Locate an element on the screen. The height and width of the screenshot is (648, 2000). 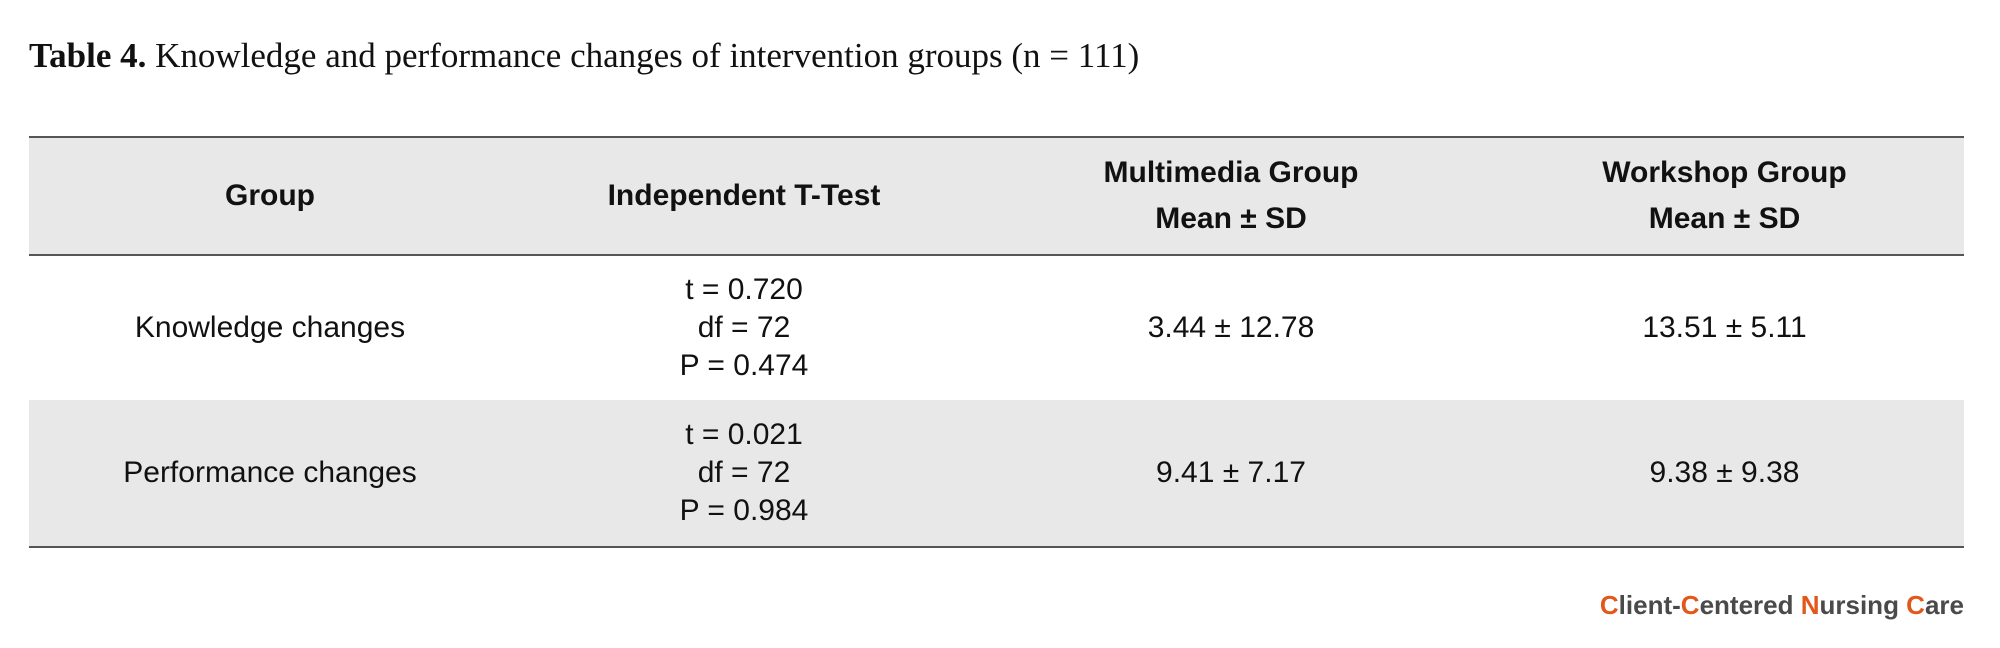
header-multimedia-line2: Mean ± SD is located at coordinates (1231, 218).